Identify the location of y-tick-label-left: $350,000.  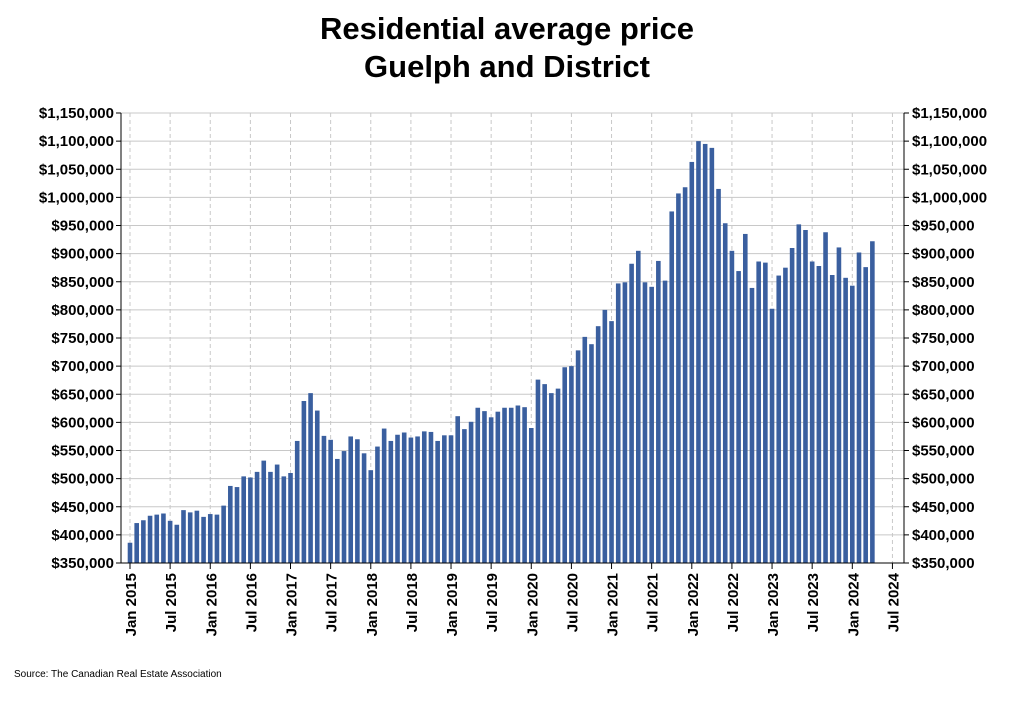
(82, 563).